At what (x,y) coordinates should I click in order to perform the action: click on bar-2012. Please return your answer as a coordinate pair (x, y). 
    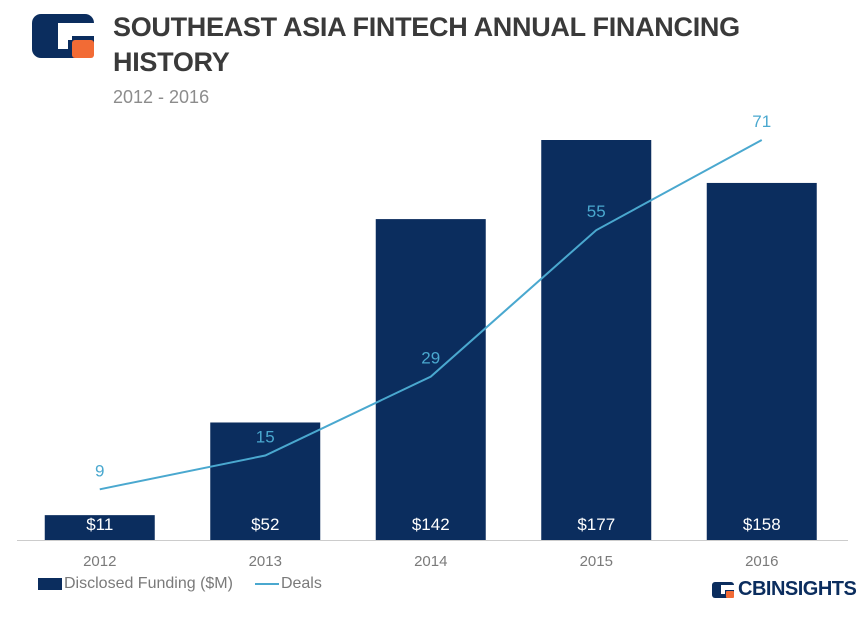
    Looking at the image, I should click on (99, 527).